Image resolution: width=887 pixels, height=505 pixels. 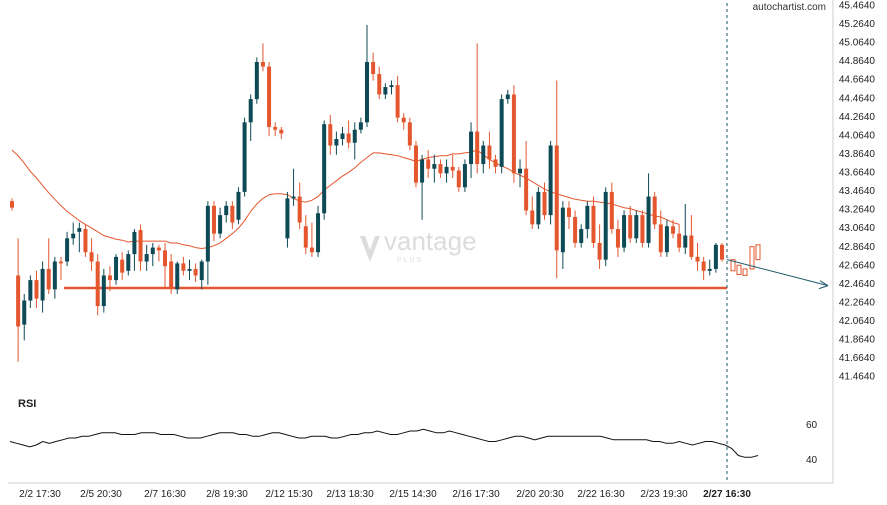 What do you see at coordinates (350, 494) in the screenshot?
I see `x-tick-label: 2/13 18:30` at bounding box center [350, 494].